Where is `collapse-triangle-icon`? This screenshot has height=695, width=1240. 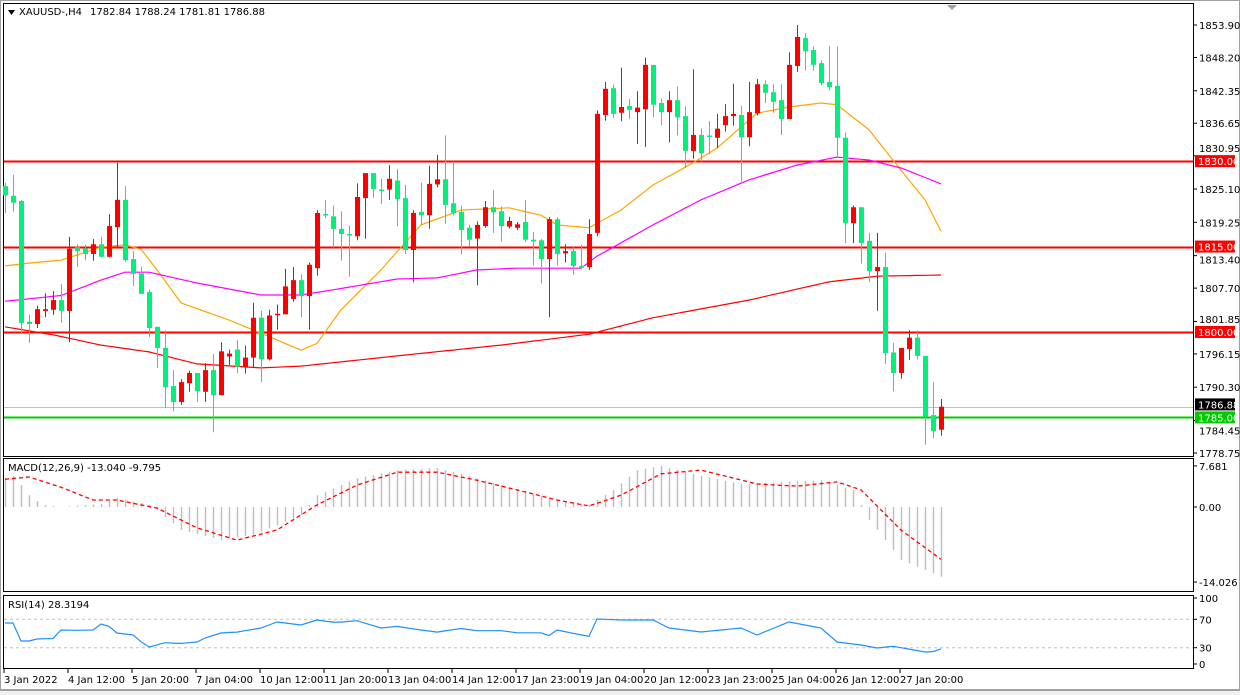
collapse-triangle-icon is located at coordinates (11, 12).